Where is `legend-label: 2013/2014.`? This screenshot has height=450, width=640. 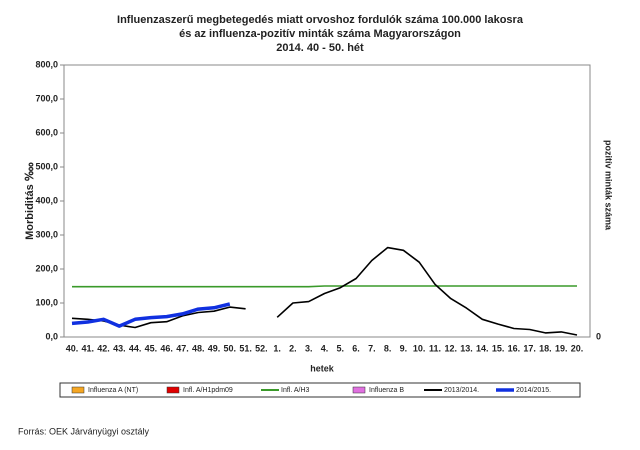
legend-label: 2013/2014. is located at coordinates (461, 390).